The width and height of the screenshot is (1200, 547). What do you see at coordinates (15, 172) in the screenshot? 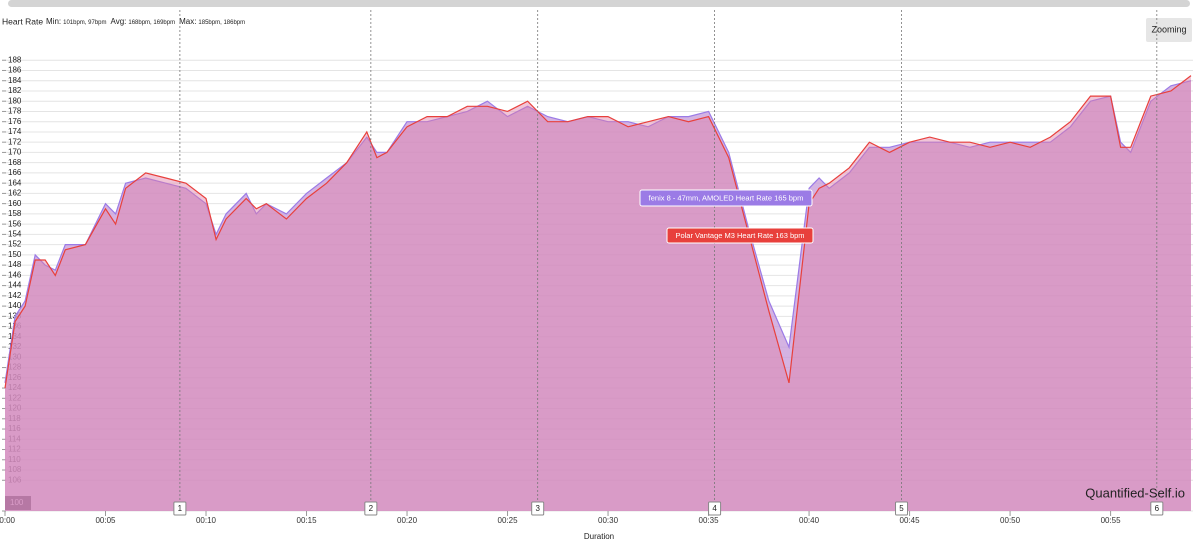
I see `y-tick-label: 166` at bounding box center [15, 172].